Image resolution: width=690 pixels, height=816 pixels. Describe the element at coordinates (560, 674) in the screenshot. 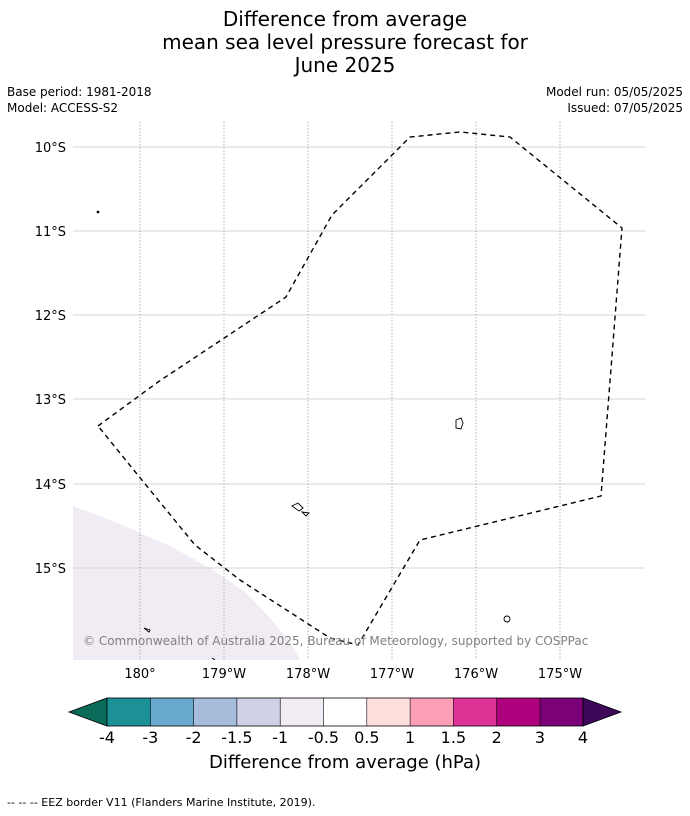

I see `lon-label-175w: 175°W` at that location.